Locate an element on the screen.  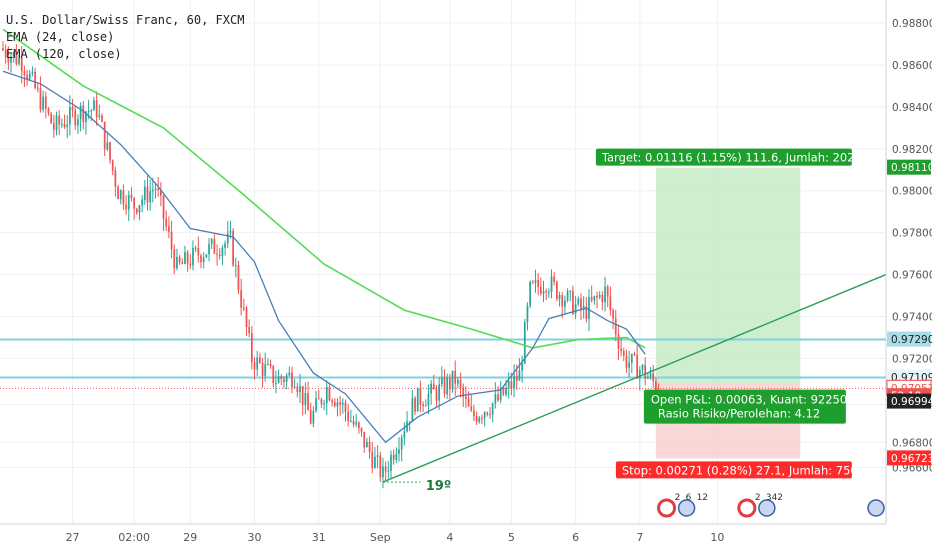
economic-event-marker: 2 342 is located at coordinates (760, 505).